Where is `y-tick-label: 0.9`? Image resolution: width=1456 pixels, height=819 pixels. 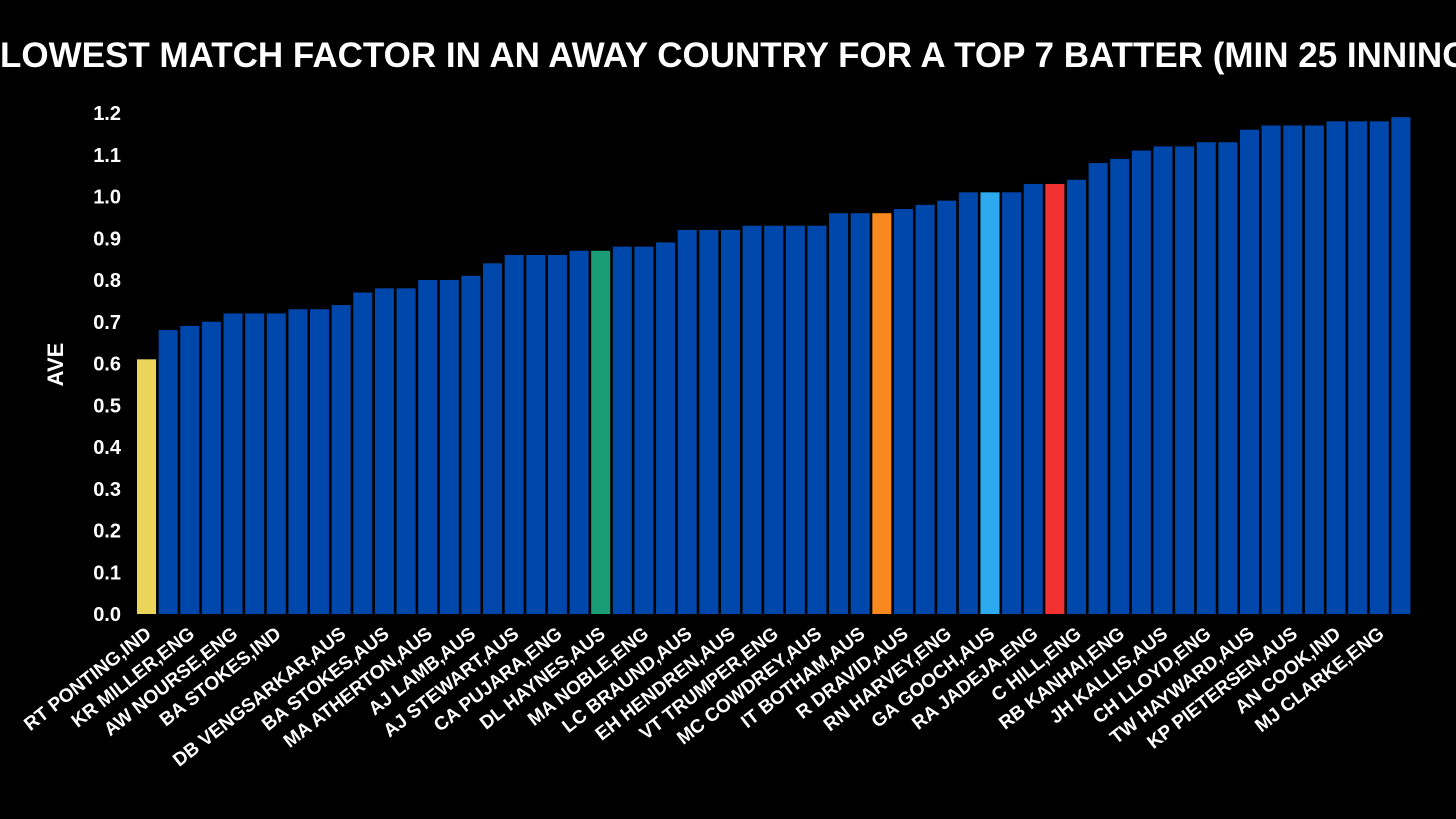
y-tick-label: 0.9 is located at coordinates (107, 239).